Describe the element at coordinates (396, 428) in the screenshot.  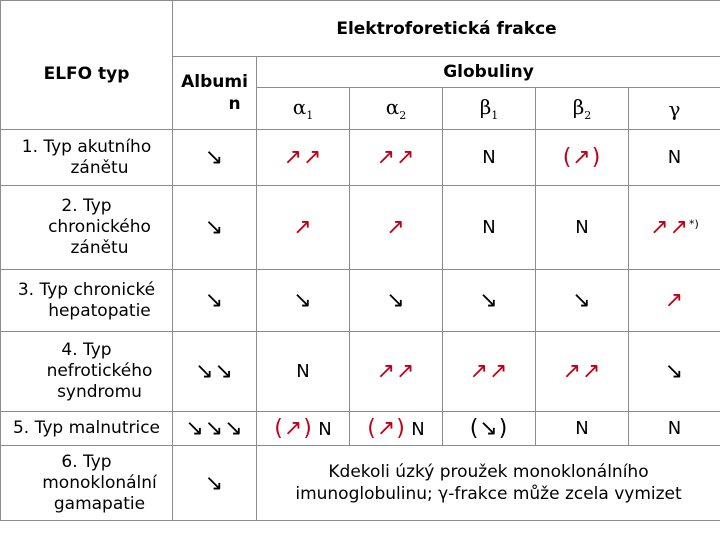
I see `alpha2-cell: (↗) N` at that location.